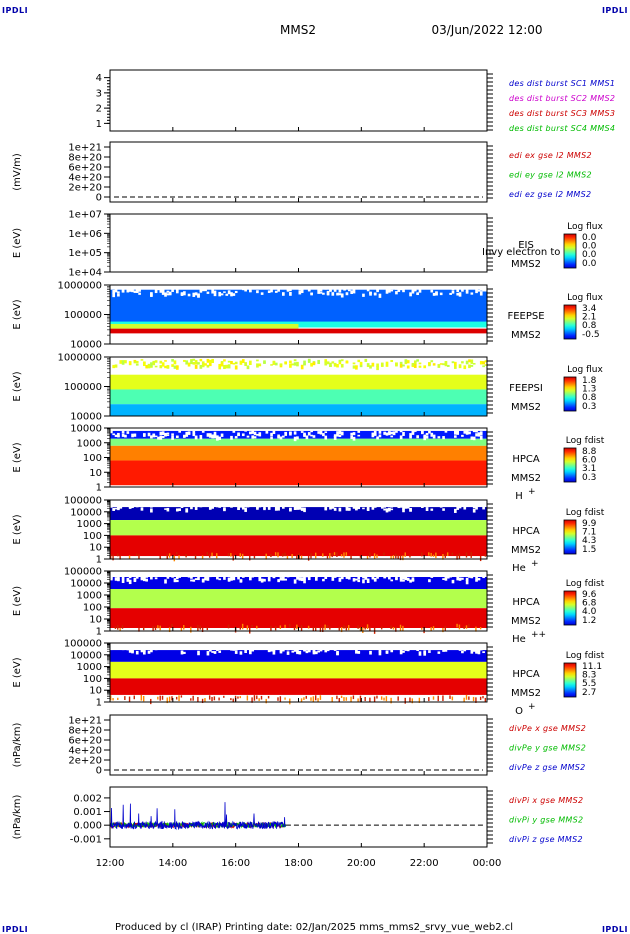 This screenshot has height=934, width=630. Describe the element at coordinates (86, 839) in the screenshot. I see `y-tick-label: -0.001` at that location.